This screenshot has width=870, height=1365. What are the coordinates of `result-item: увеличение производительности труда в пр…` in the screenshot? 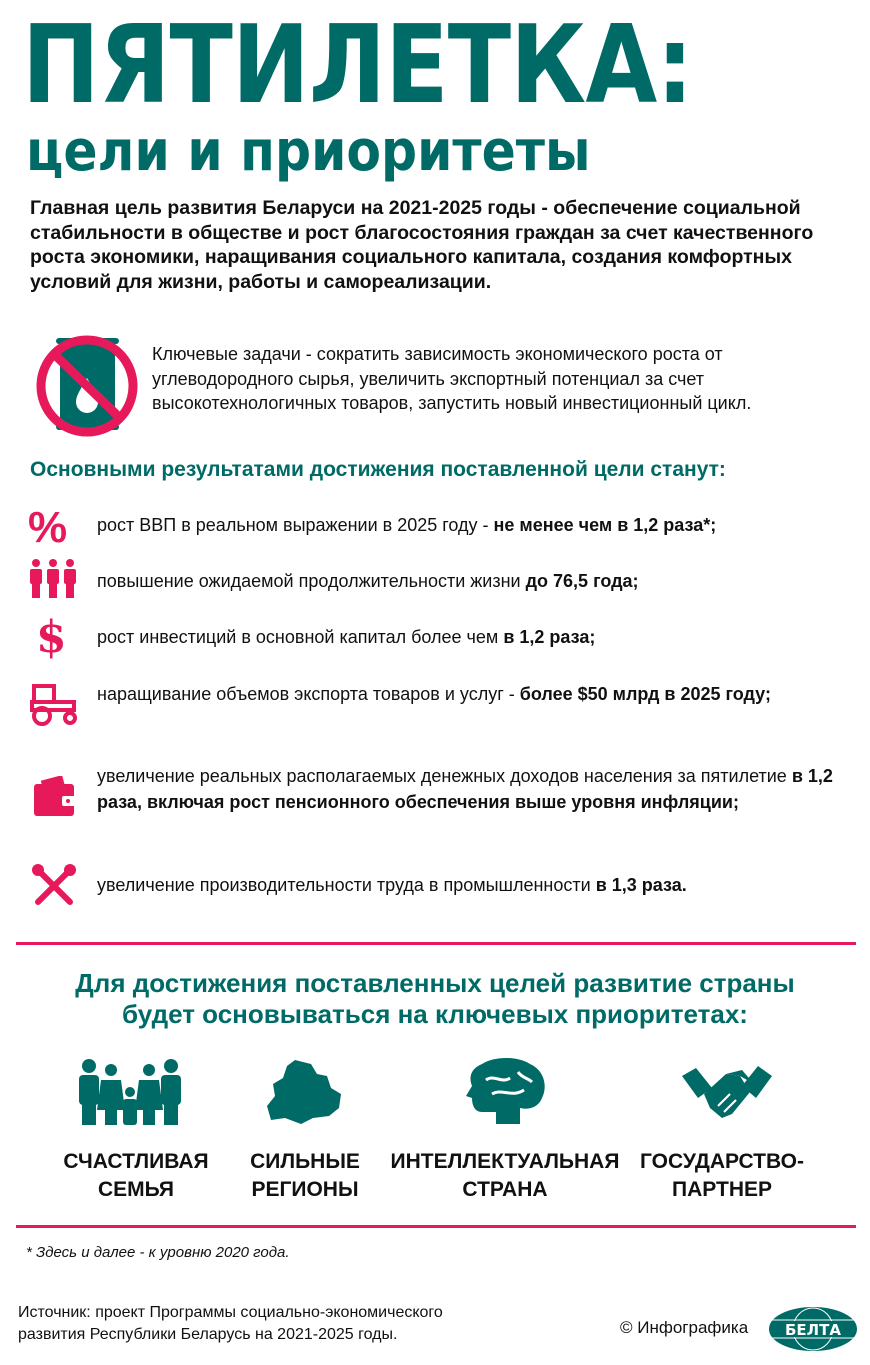 It's located at (392, 885).